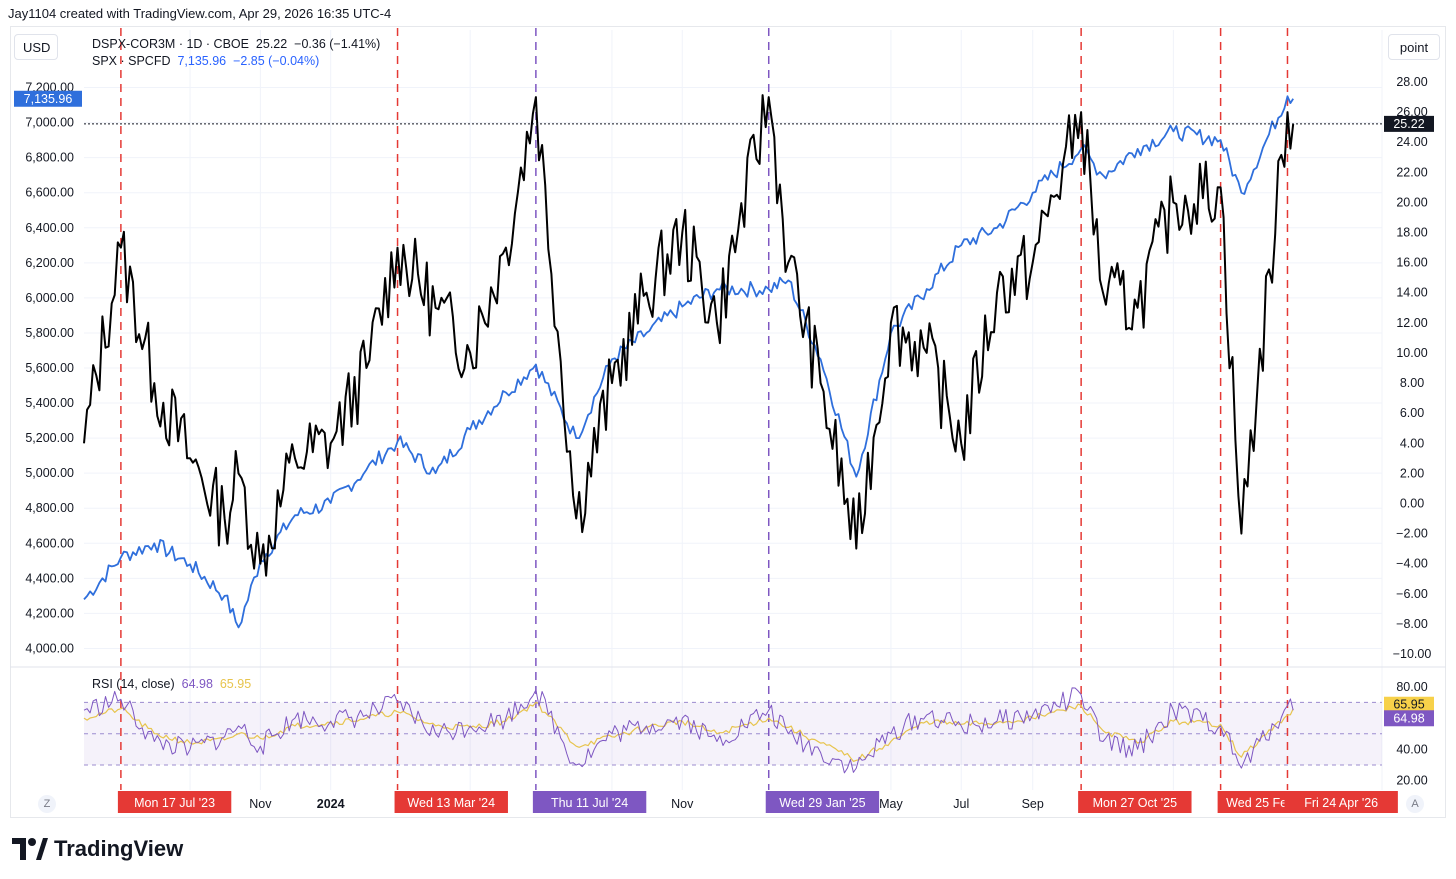 The width and height of the screenshot is (1456, 879). I want to click on right-axis-tick: 14.00, so click(1411, 293).